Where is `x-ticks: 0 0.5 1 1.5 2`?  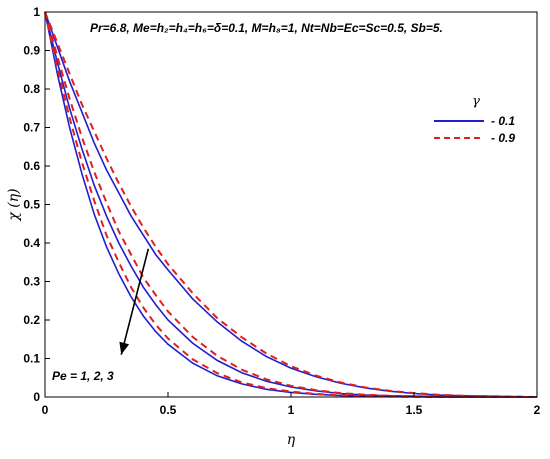
x-ticks: 0 0.5 1 1.5 2 is located at coordinates (291, 404).